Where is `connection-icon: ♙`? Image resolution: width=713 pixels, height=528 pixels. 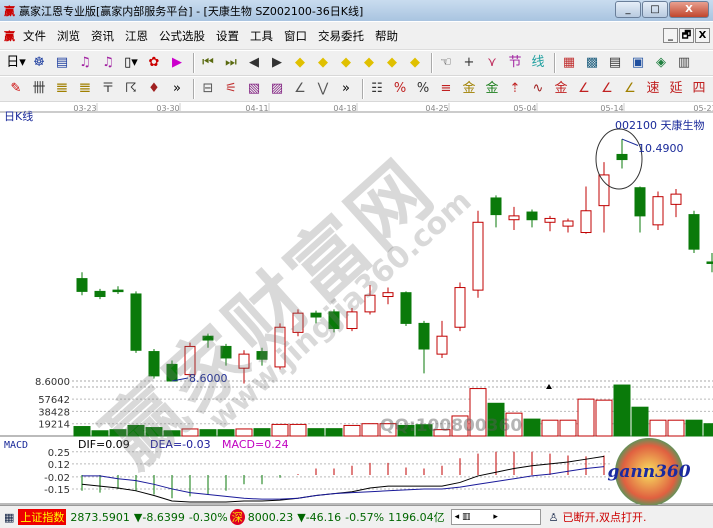
connection-icon: ♙ is located at coordinates (553, 517).